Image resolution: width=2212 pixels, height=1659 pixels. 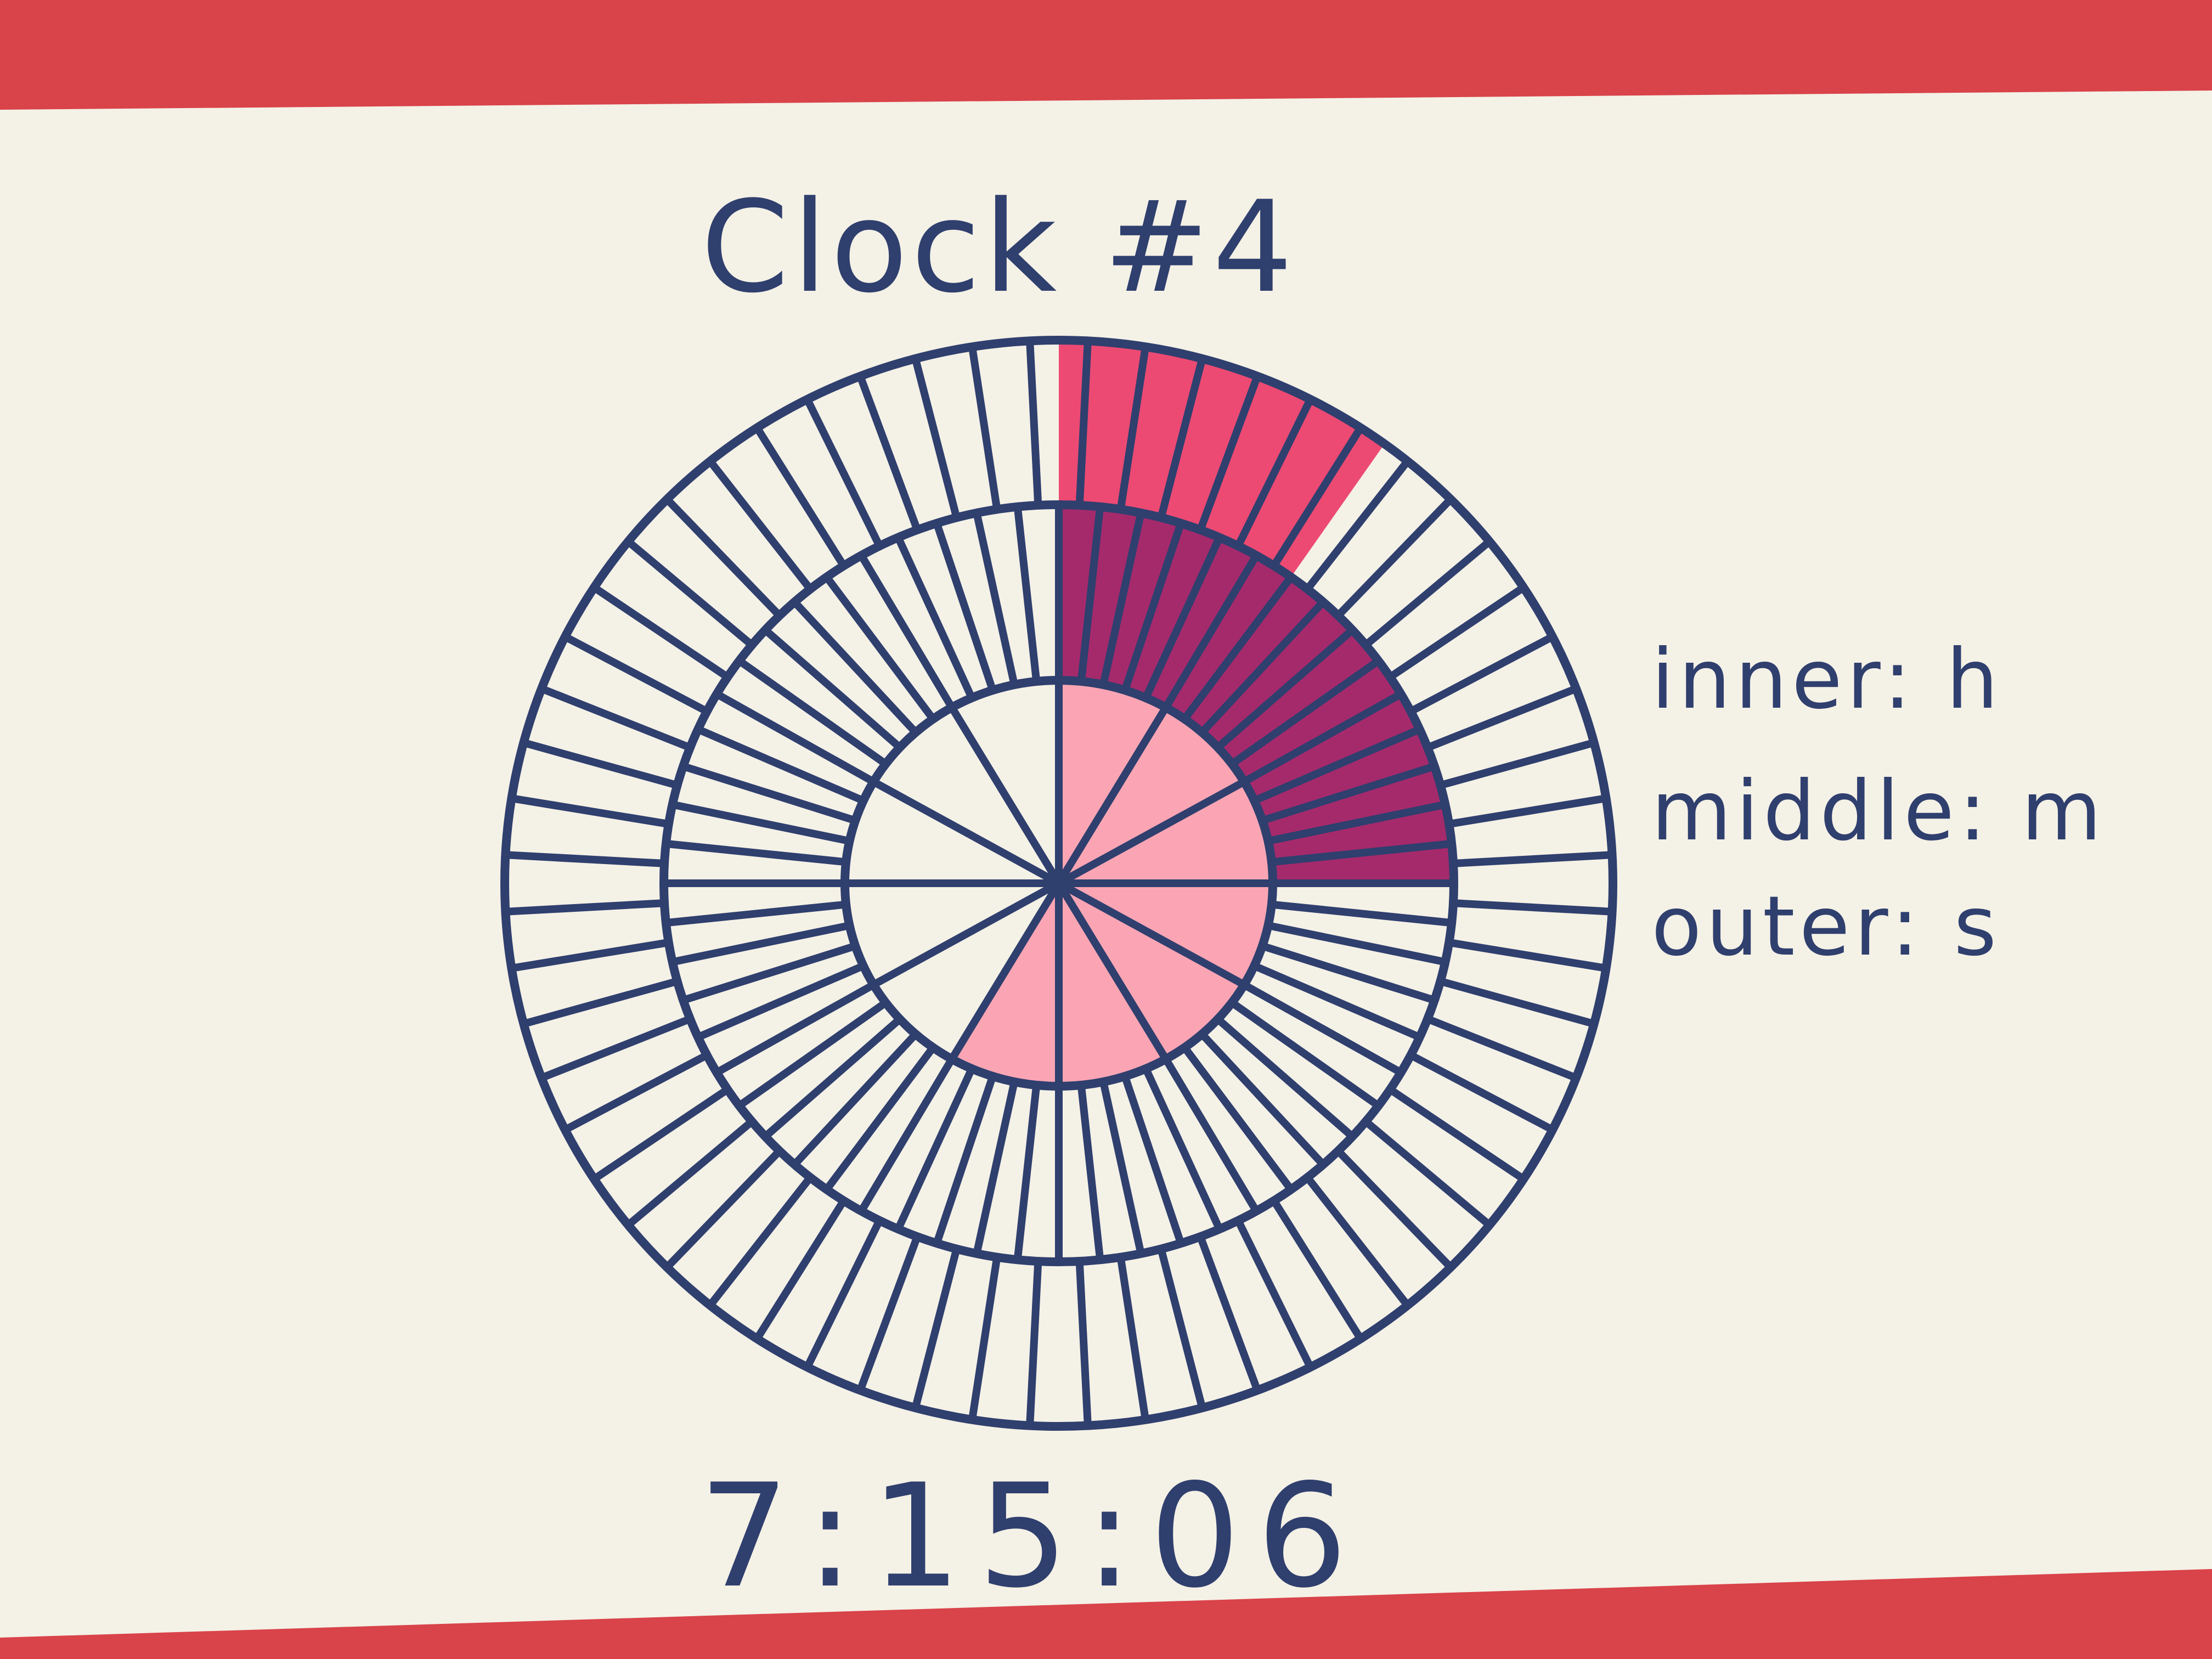 I want to click on legend-middle: middle: m, so click(x=1878, y=811).